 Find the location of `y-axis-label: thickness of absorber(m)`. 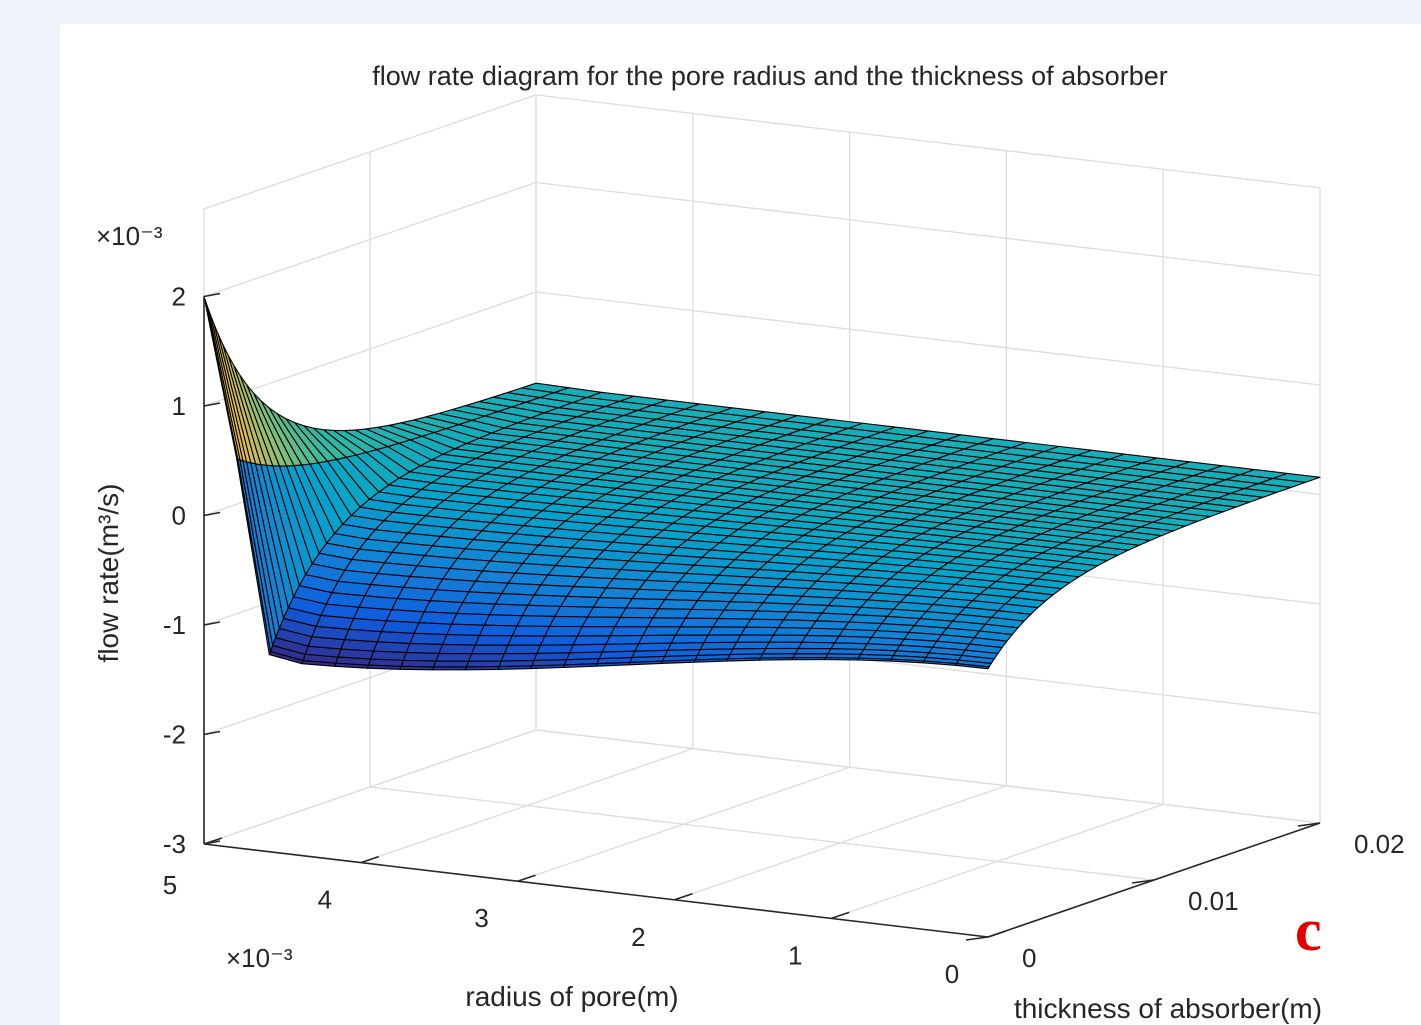

y-axis-label: thickness of absorber(m) is located at coordinates (1168, 1008).